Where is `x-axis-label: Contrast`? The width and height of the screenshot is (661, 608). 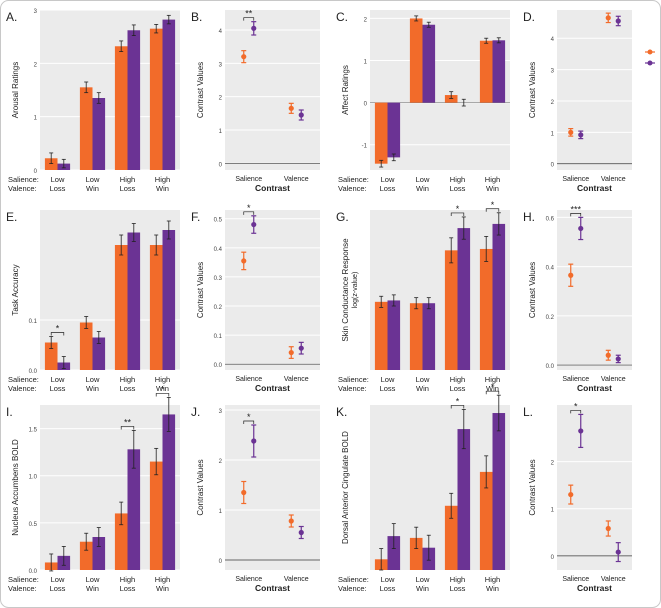
x-axis-label: Contrast is located at coordinates (594, 188).